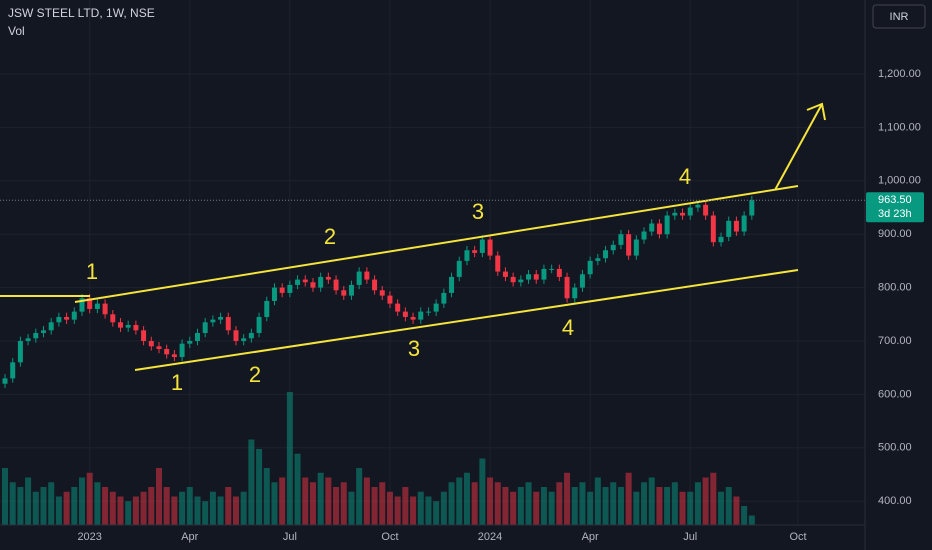 The image size is (932, 550). Describe the element at coordinates (16, 31) in the screenshot. I see `volume-label: Vol` at that location.